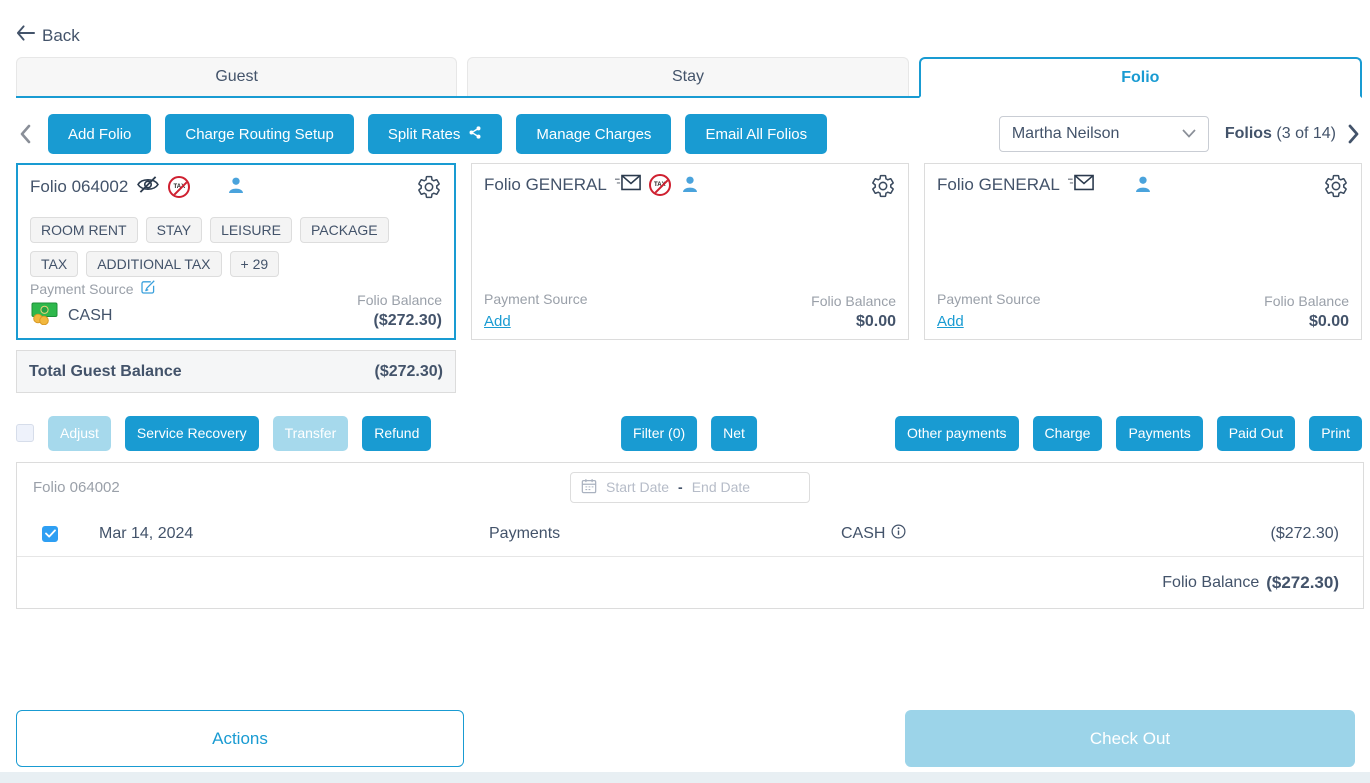 Image resolution: width=1370 pixels, height=783 pixels. What do you see at coordinates (1130, 738) in the screenshot?
I see `check-out-button: Check Out` at bounding box center [1130, 738].